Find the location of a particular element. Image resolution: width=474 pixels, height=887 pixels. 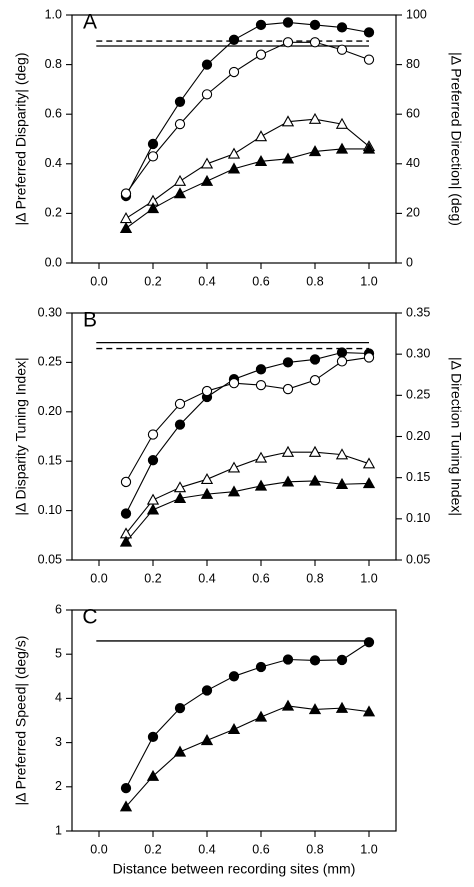

y-axis-title-left-b: |Δ Disparity Tuning Index| is located at coordinates (21, 436).